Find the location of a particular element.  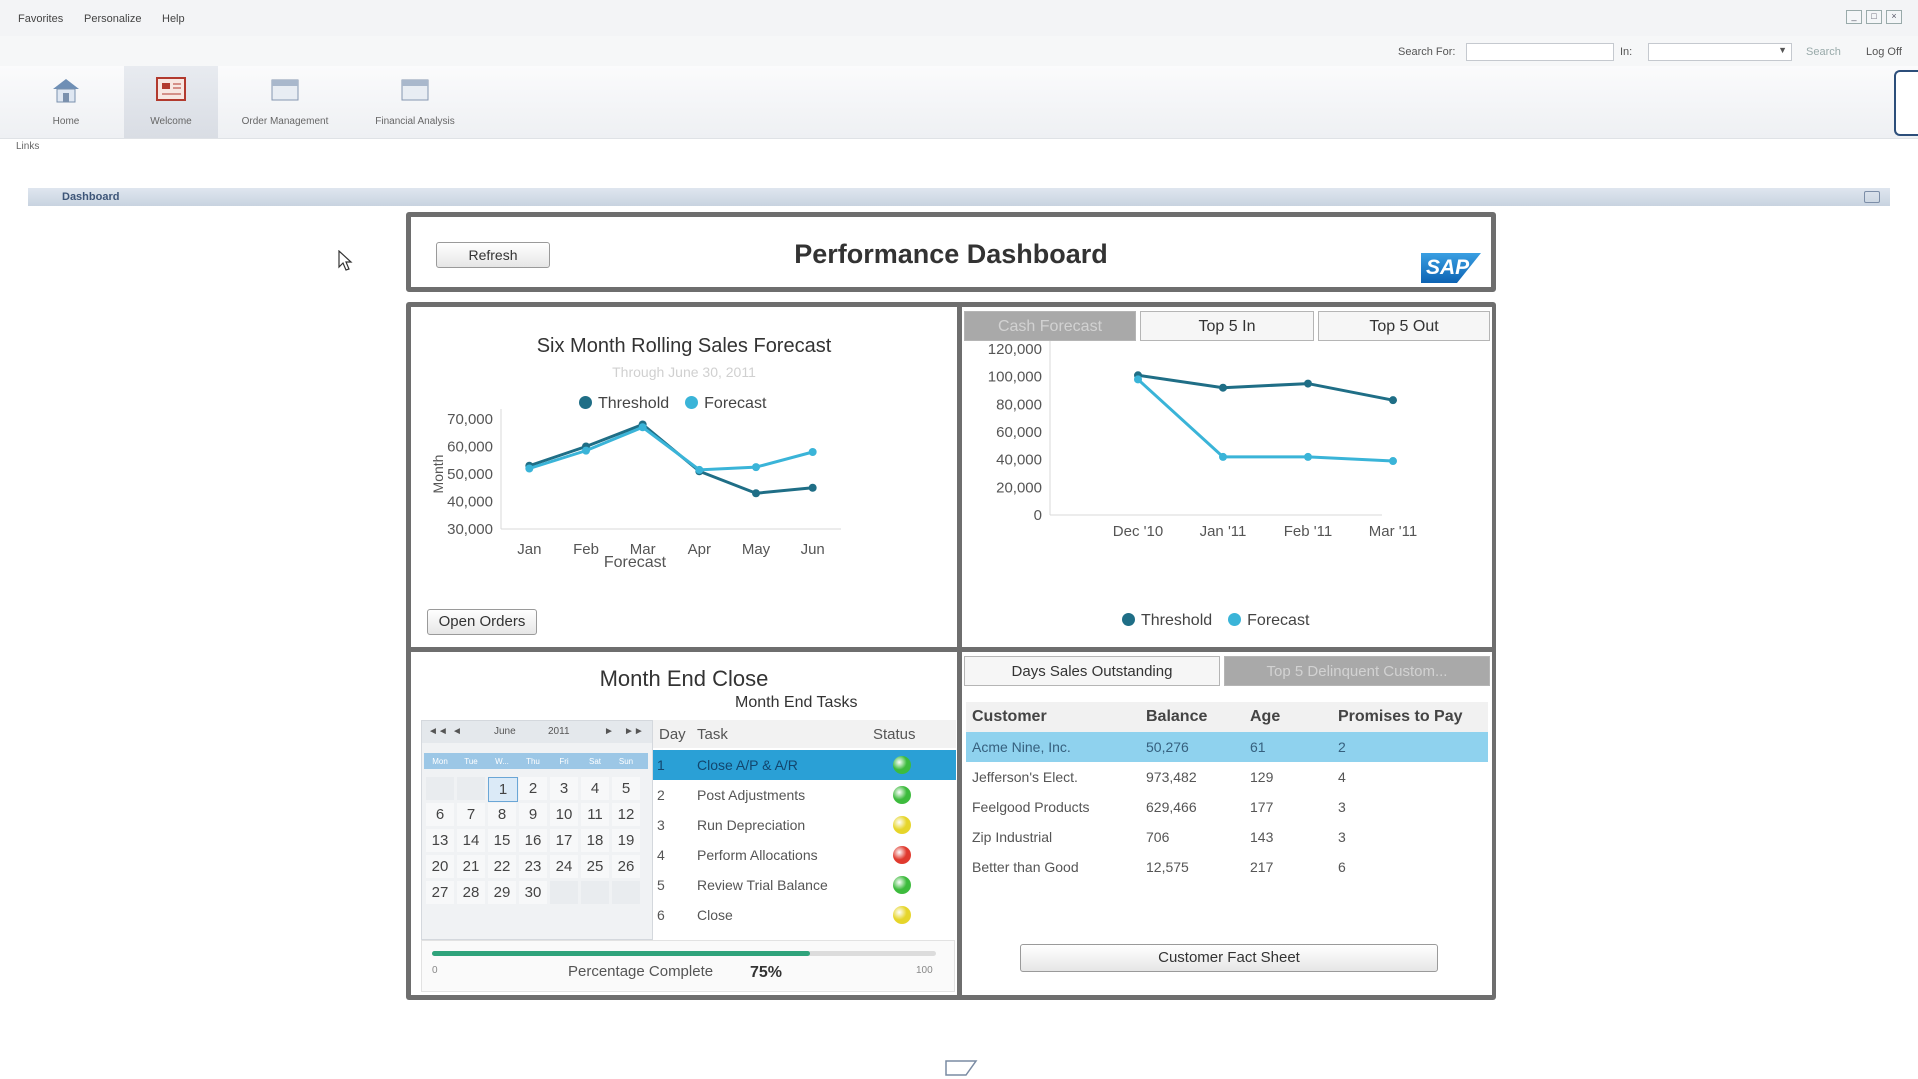

customer-row: Zip Industrial 706 143 3 is located at coordinates (1227, 837).